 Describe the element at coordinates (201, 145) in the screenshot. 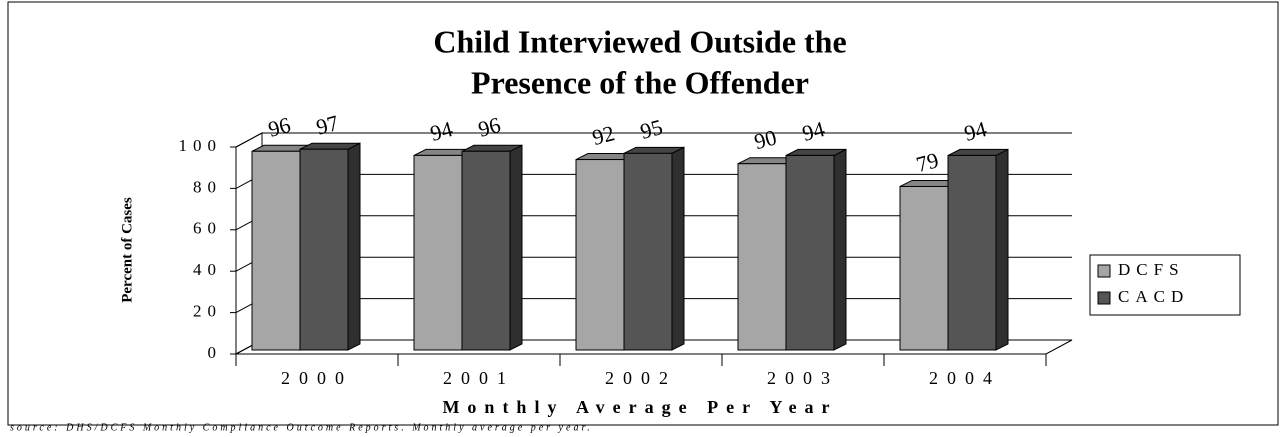

I see `y-tick-label: 100` at that location.